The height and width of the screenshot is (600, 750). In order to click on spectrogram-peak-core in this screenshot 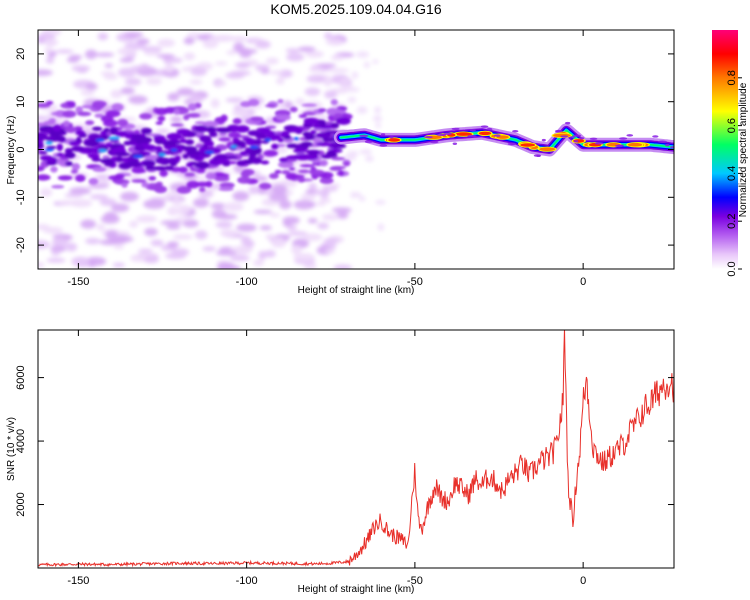, I will do `click(528, 145)`.